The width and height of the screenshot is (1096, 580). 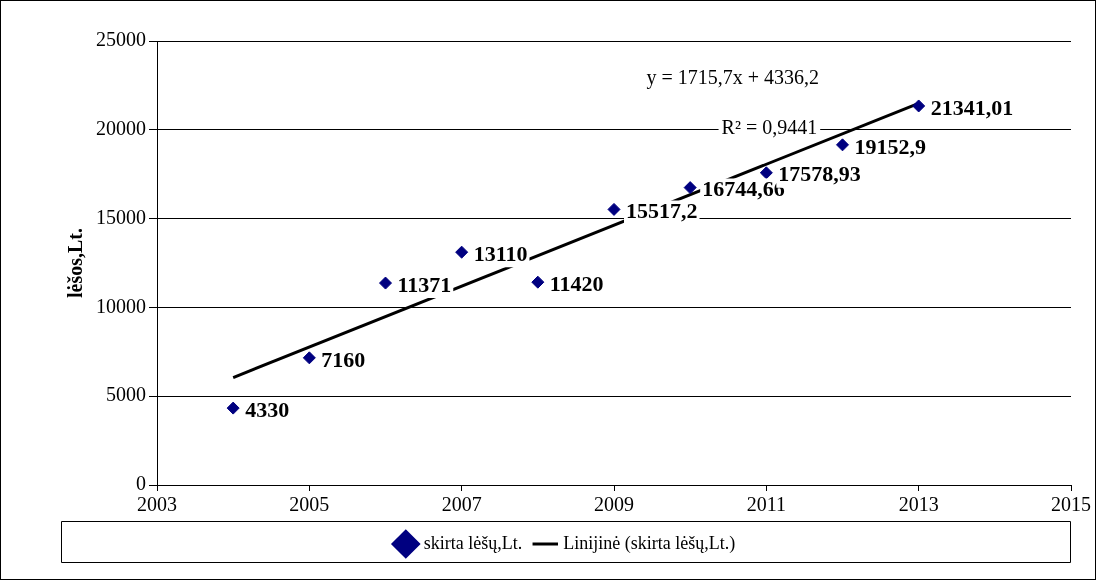 What do you see at coordinates (733, 78) in the screenshot?
I see `annotation: y = 1715,7x + 4336,2` at bounding box center [733, 78].